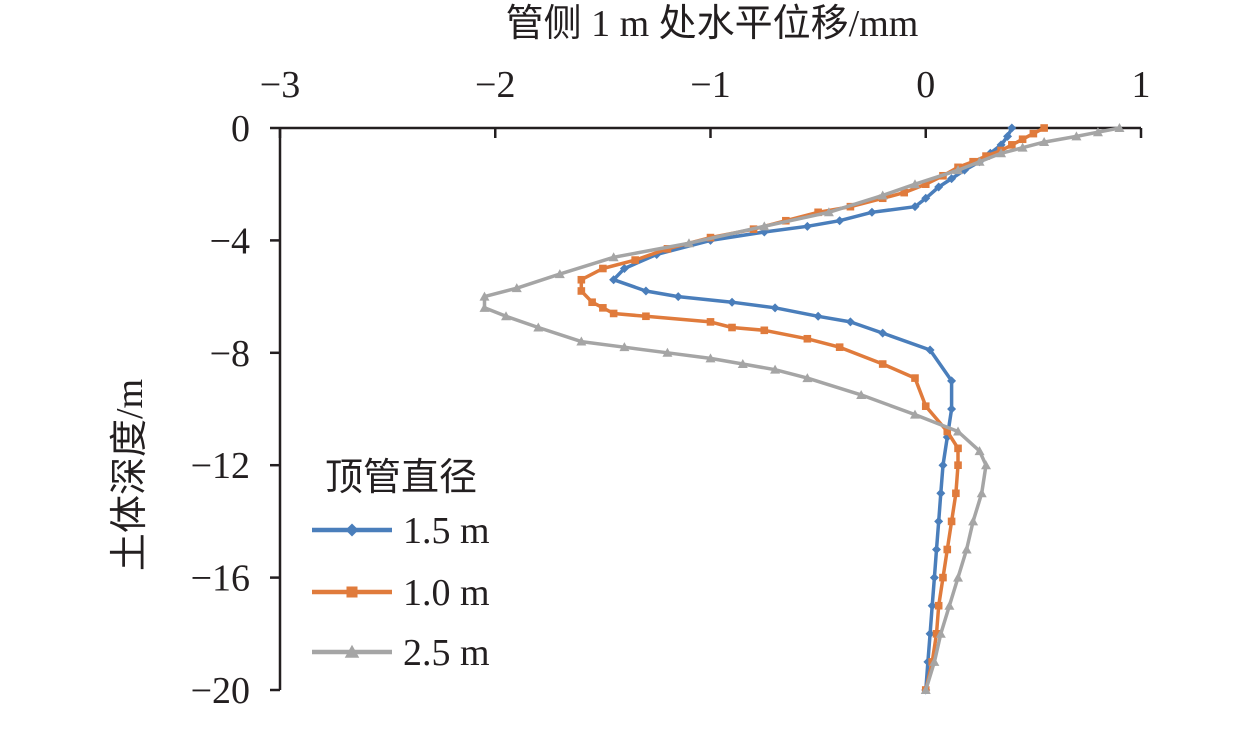  I want to click on legend-label: 1.5 m, so click(446, 531).